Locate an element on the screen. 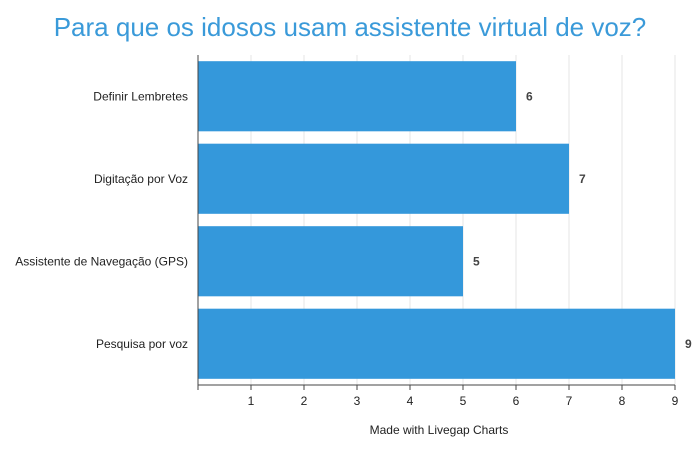 This screenshot has height=450, width=700. data-label: 6 is located at coordinates (529, 96).